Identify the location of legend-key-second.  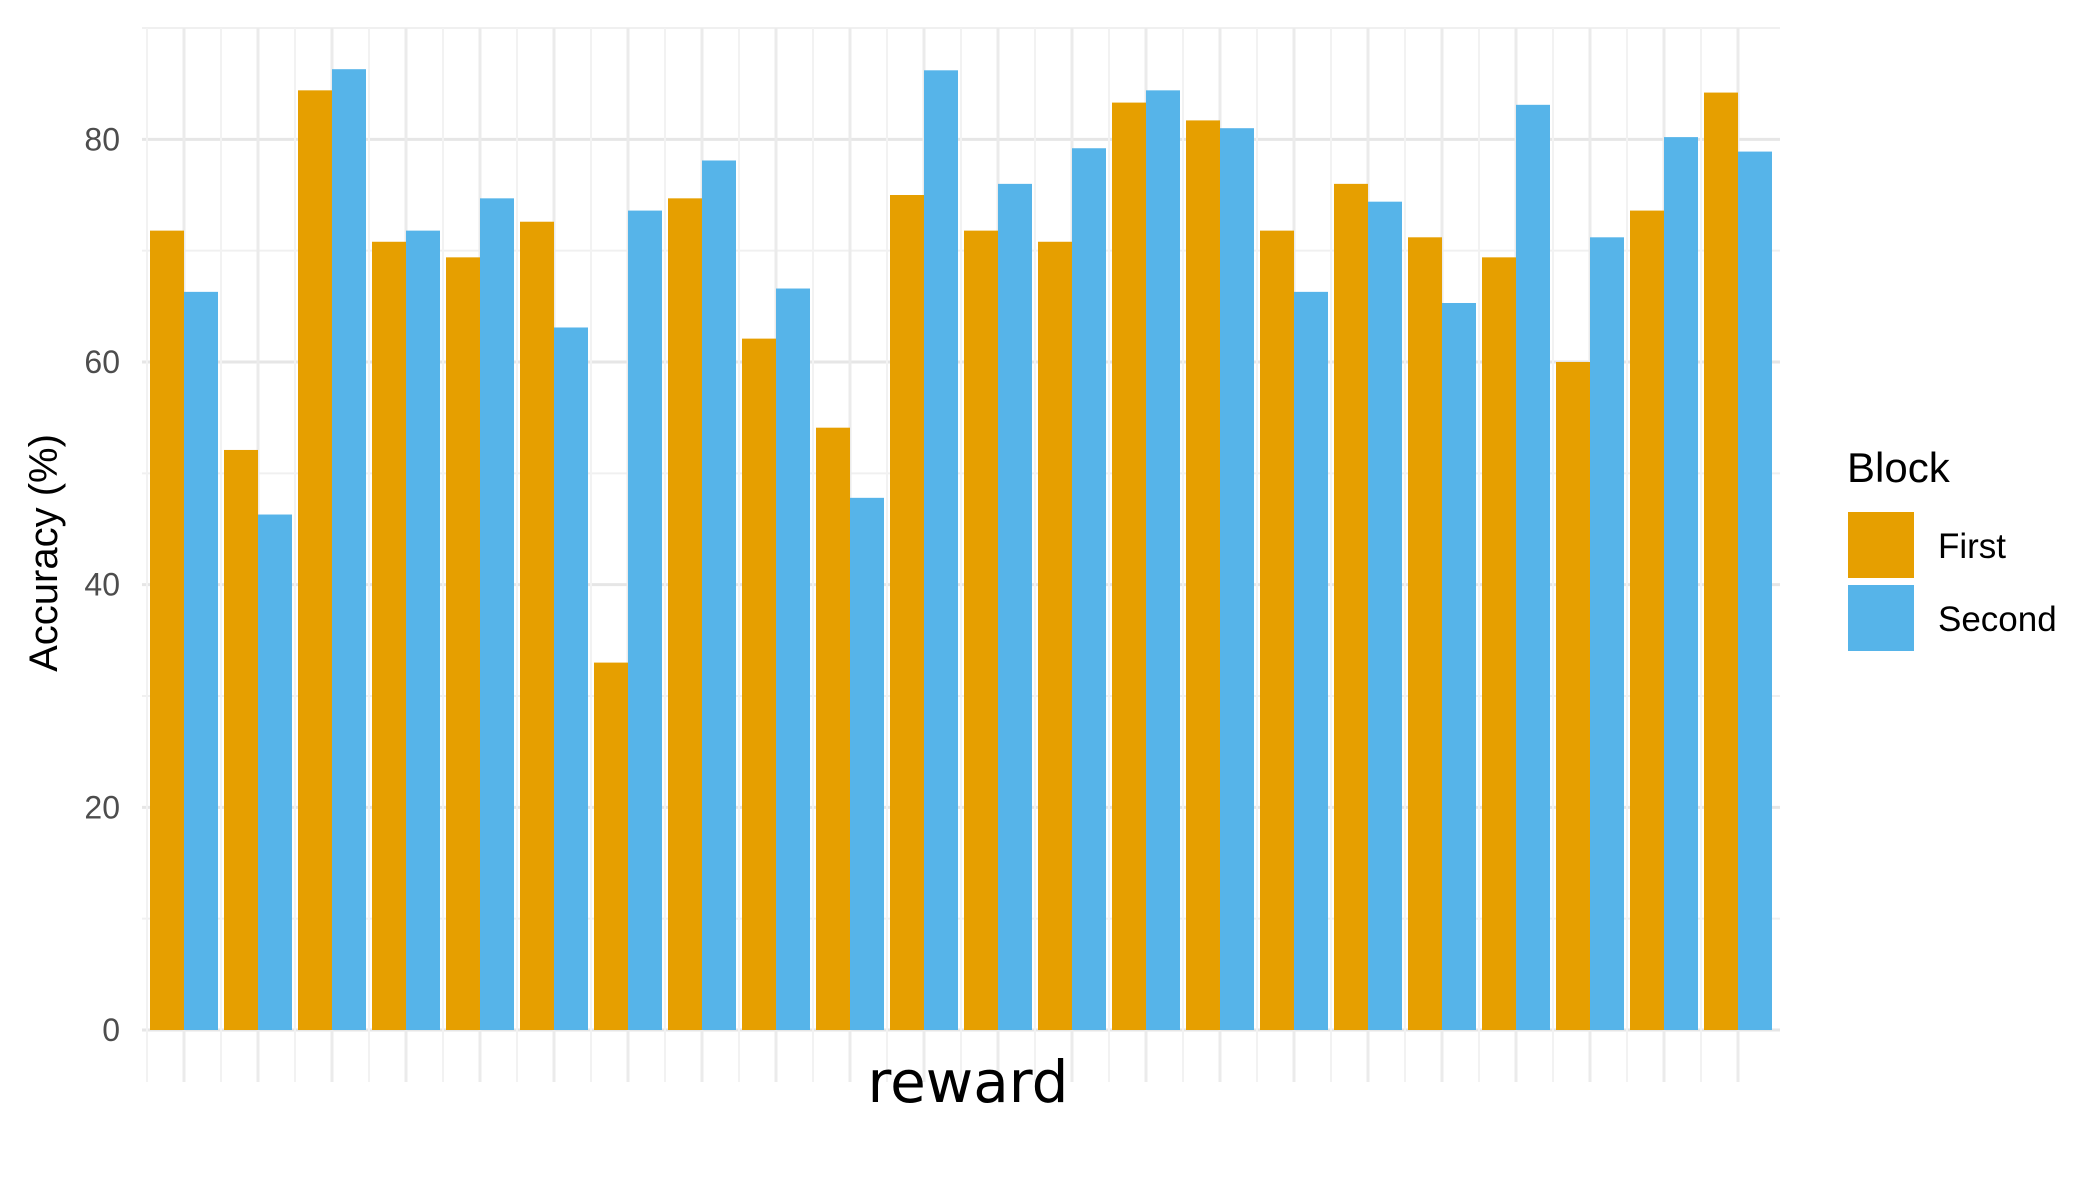
(1881, 618).